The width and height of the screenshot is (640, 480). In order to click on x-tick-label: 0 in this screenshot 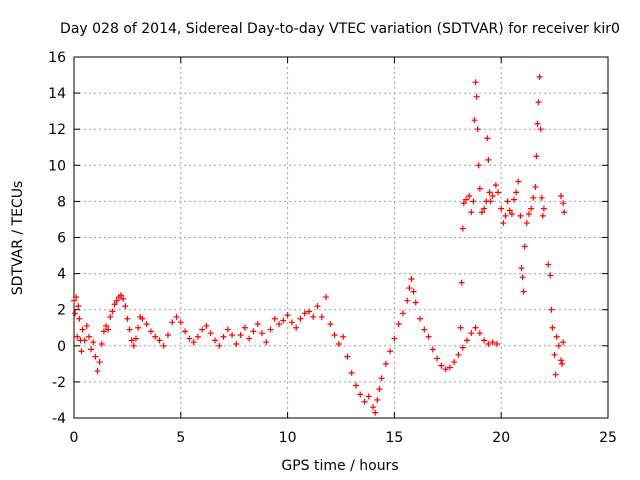, I will do `click(74, 438)`.